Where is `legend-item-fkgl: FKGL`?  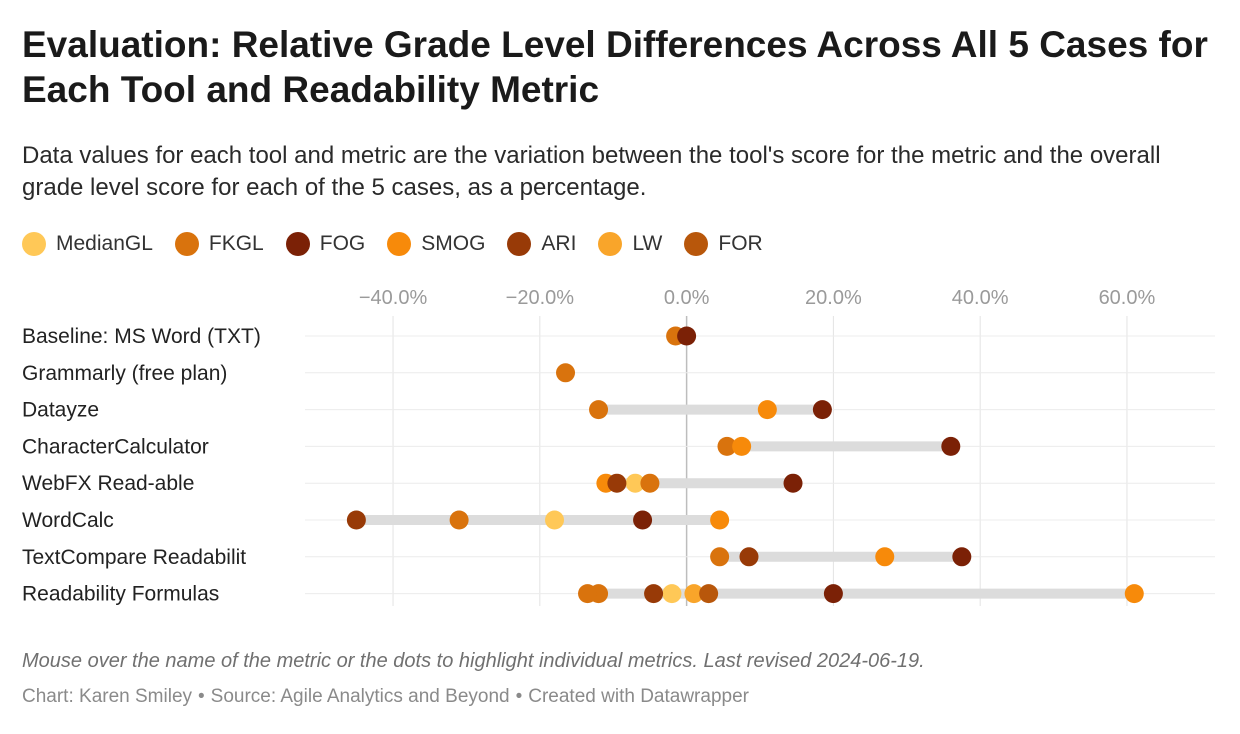
legend-item-fkgl: FKGL is located at coordinates (219, 244).